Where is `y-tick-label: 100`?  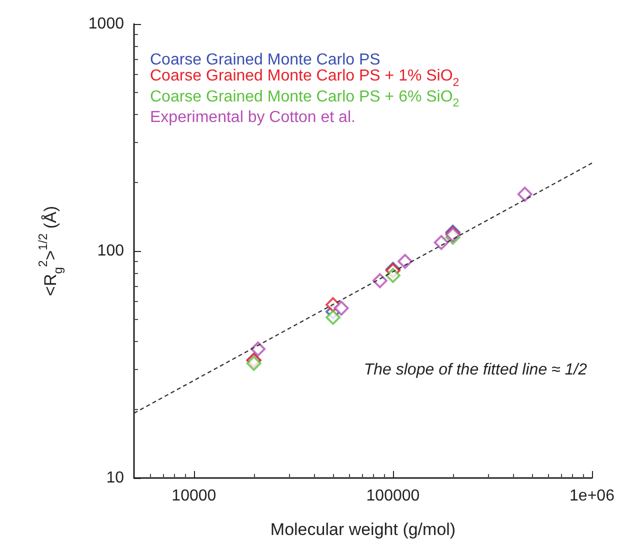
y-tick-label: 100 is located at coordinates (110, 251).